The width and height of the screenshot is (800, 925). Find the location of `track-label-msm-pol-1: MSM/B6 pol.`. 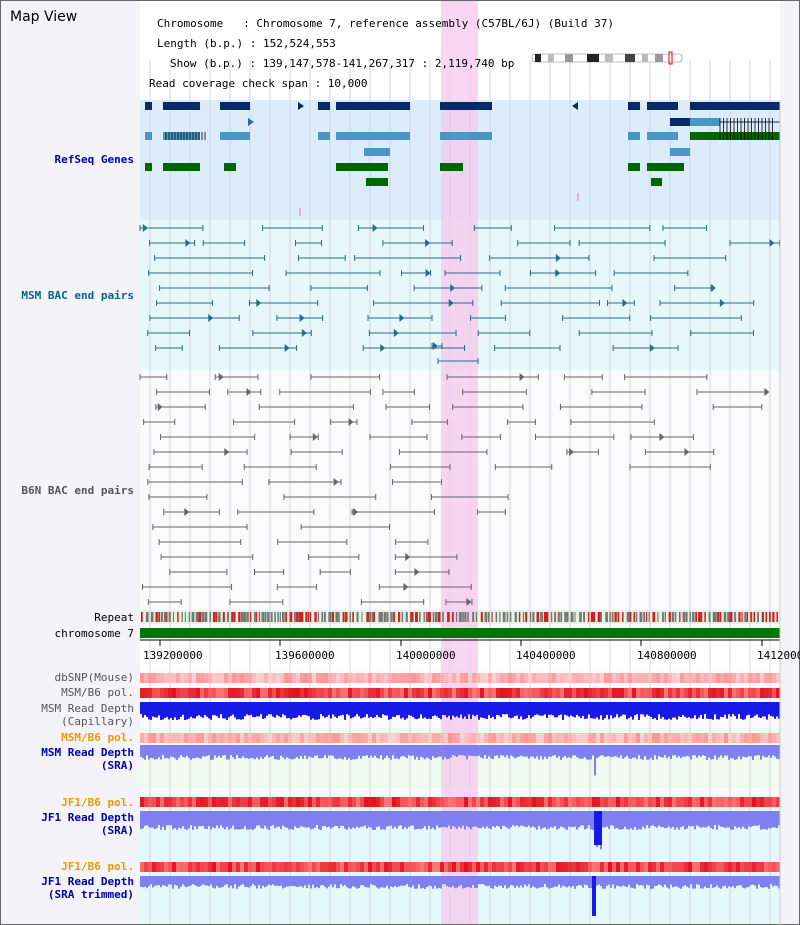

track-label-msm-pol-1: MSM/B6 pol. is located at coordinates (97, 692).